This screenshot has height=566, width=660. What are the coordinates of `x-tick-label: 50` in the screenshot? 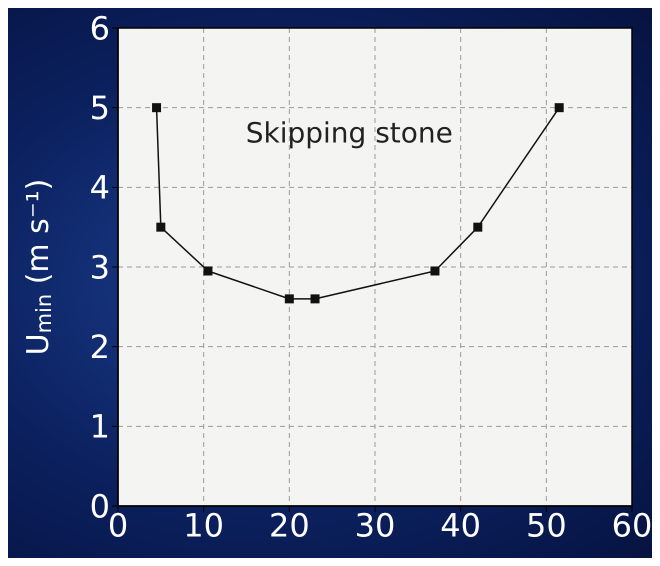 It's located at (546, 525).